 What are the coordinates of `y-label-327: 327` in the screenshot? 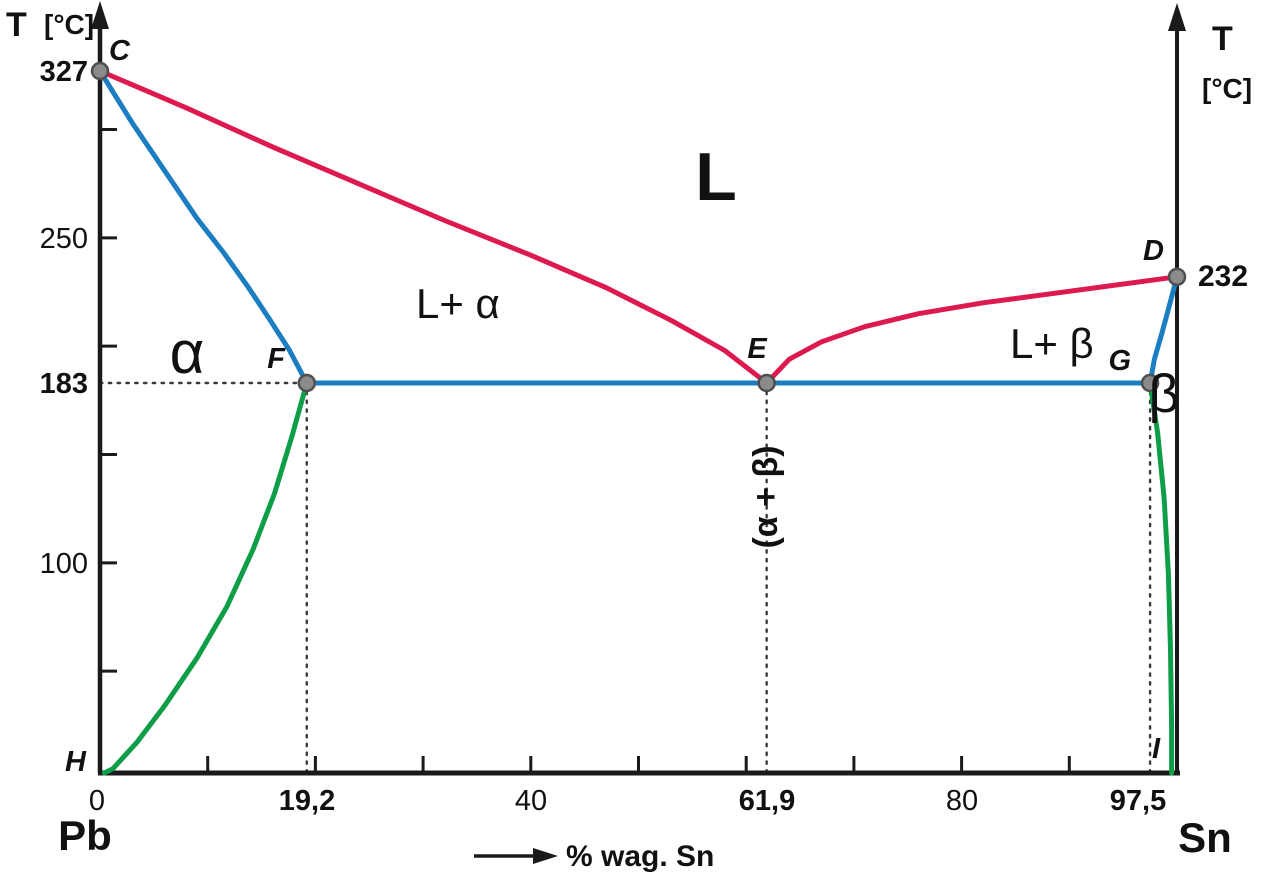 It's located at (64, 72).